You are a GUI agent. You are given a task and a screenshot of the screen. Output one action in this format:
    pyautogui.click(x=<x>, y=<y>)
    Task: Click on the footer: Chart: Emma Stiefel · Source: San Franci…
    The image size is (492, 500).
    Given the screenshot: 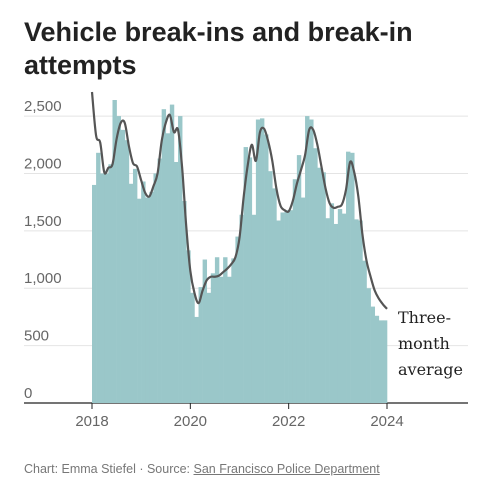 What is the action you would take?
    pyautogui.click(x=202, y=469)
    